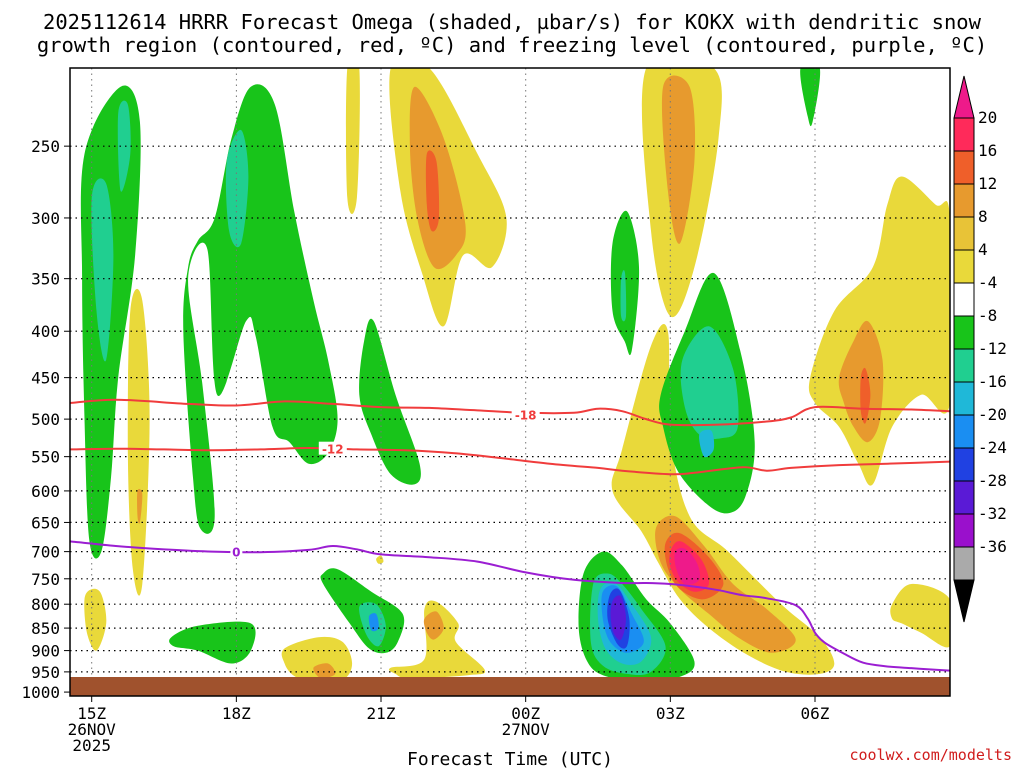  I want to click on colorbar-label: -28, so click(992, 480).